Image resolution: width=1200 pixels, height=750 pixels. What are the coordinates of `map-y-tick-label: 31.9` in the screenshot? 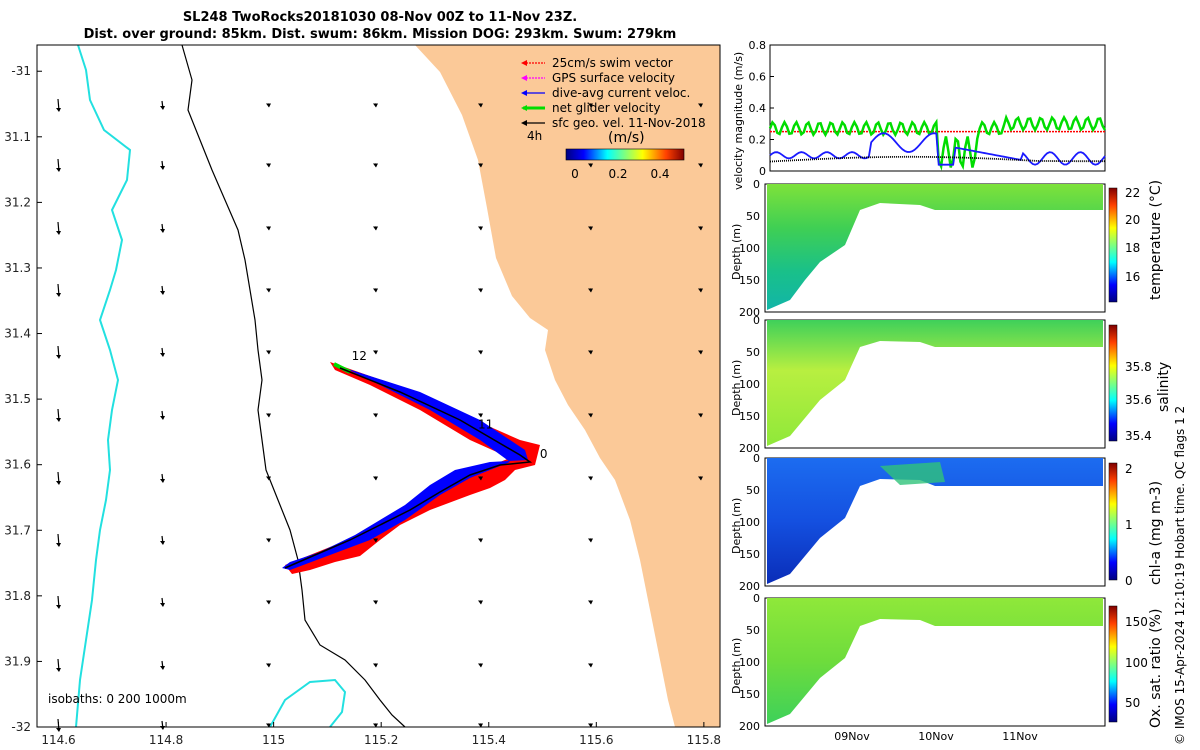 It's located at (17, 661).